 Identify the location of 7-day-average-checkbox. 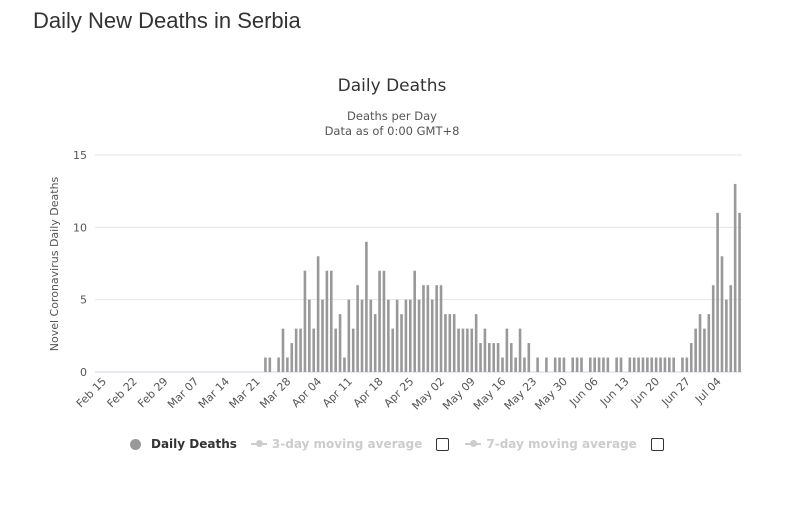
(657, 444).